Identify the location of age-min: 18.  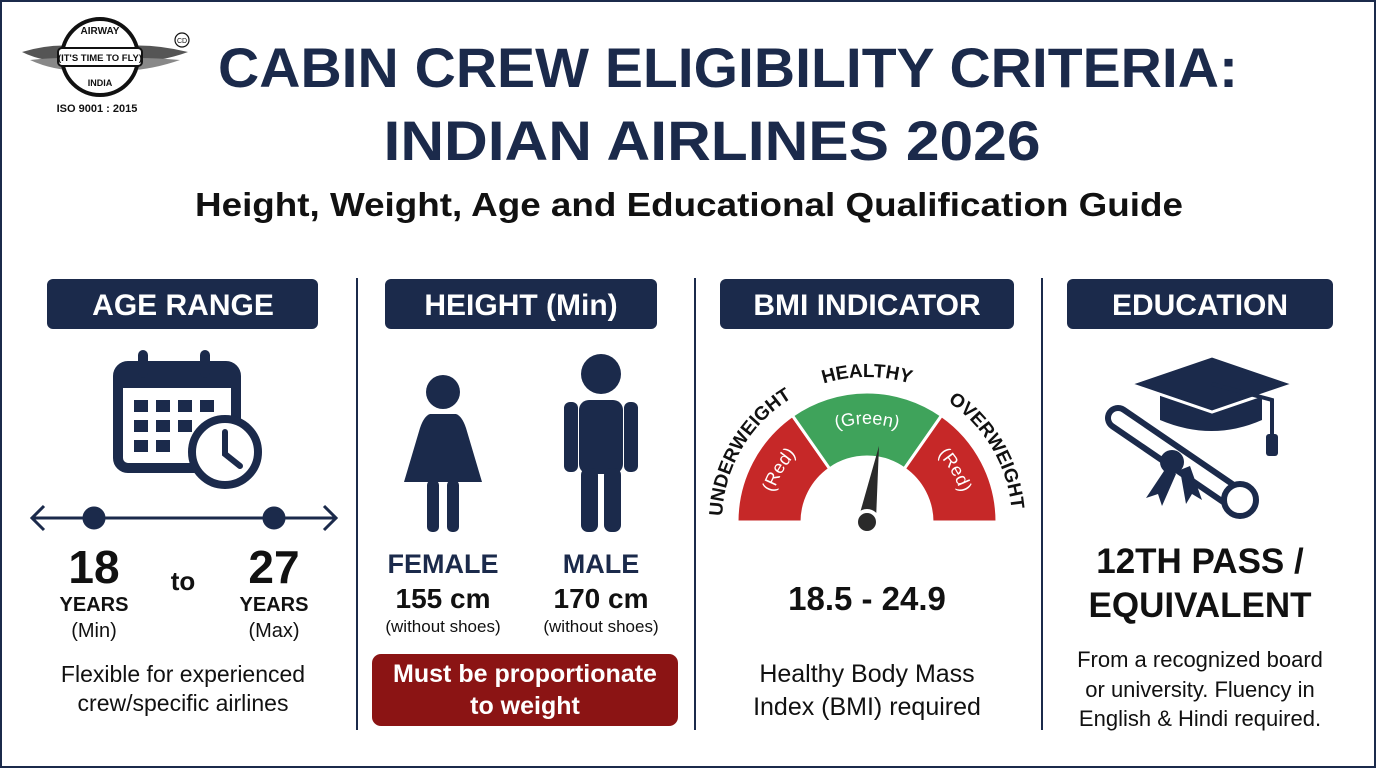
(93, 567).